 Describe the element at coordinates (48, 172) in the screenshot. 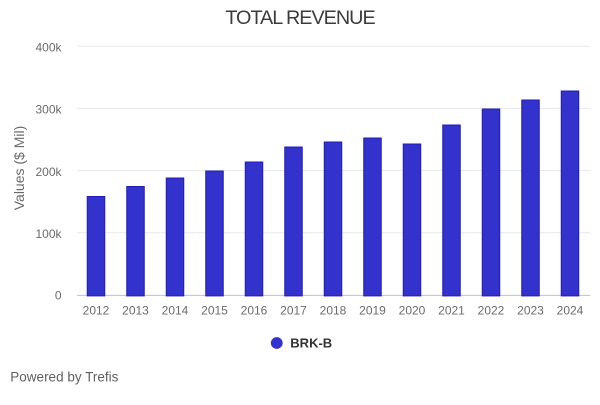

I see `svg-text: 200k` at that location.